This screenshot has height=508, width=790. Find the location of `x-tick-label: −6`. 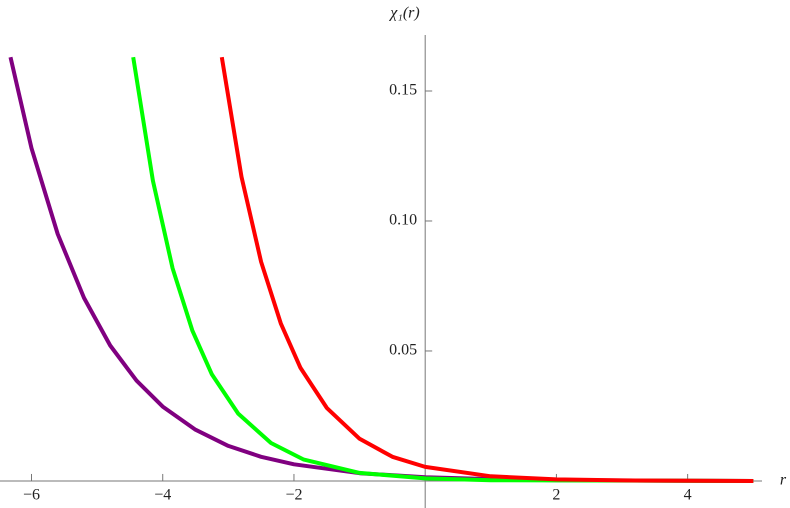

x-tick-label: −6 is located at coordinates (31, 495).